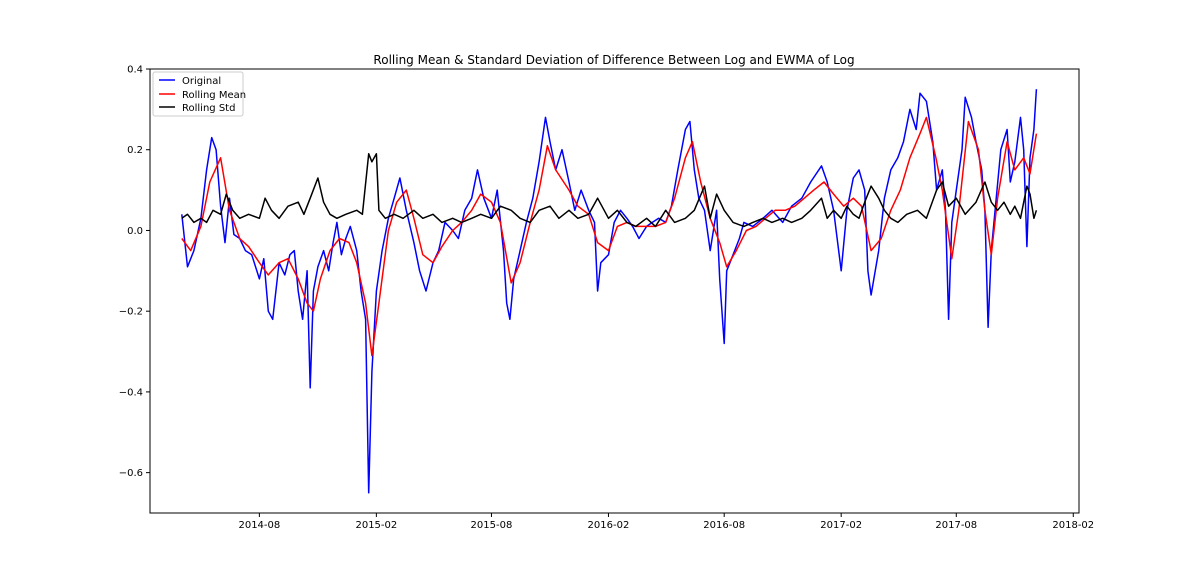 This screenshot has width=1200, height=582. What do you see at coordinates (376, 525) in the screenshot?
I see `x-tick-label: 2015-02` at bounding box center [376, 525].